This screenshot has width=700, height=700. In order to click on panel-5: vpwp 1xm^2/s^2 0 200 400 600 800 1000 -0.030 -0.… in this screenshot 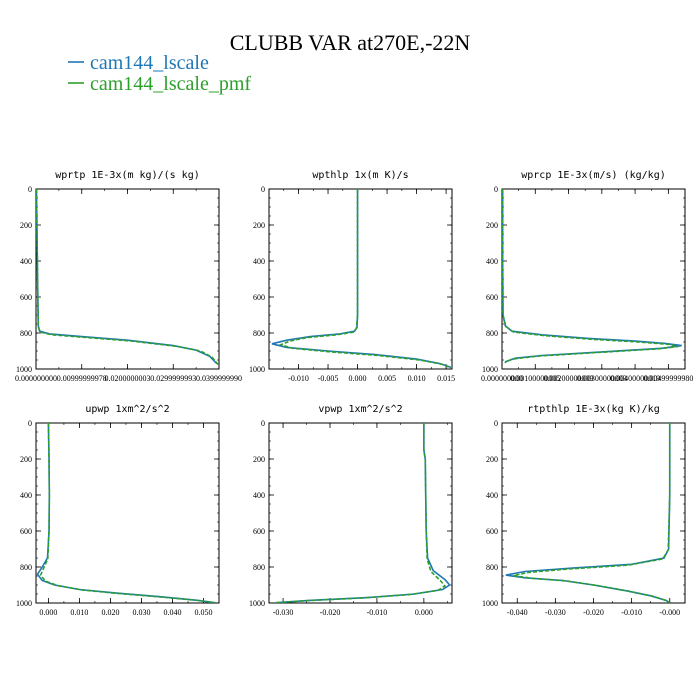, I will do `click(351, 510)`.